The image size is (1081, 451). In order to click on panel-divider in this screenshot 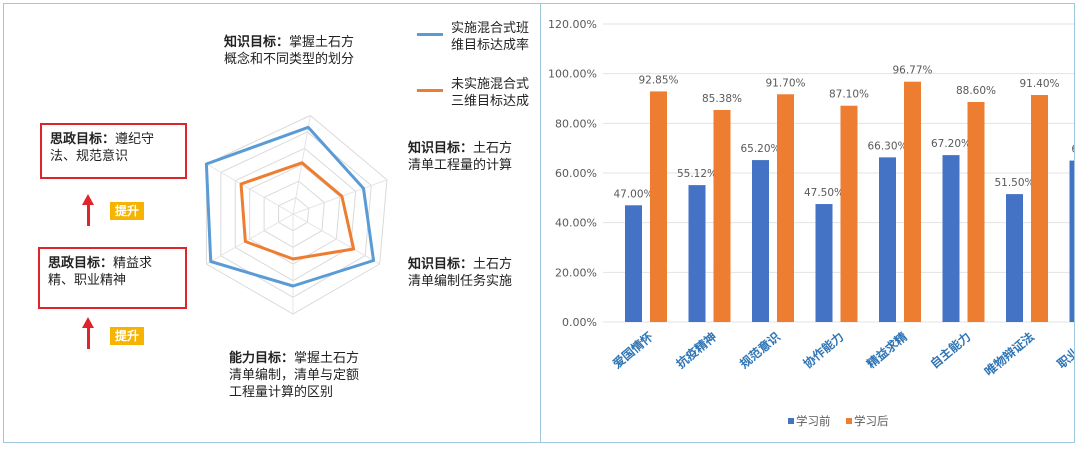, I will do `click(540, 223)`.